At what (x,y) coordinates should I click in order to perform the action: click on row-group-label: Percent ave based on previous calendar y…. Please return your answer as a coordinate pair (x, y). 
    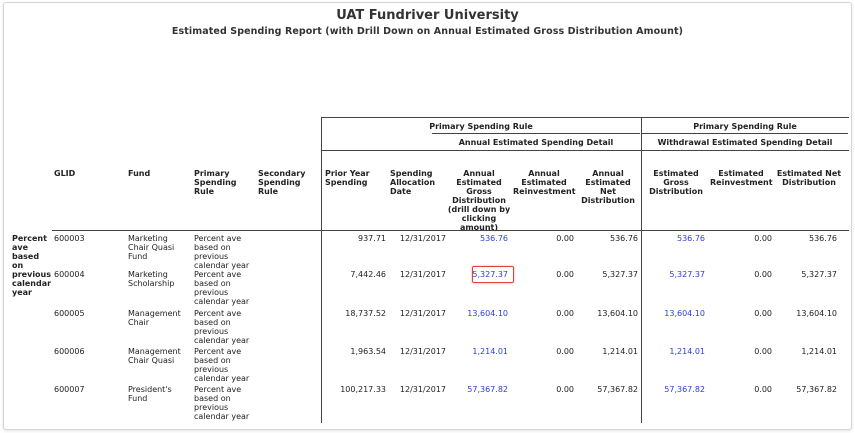
    Looking at the image, I should click on (32, 265).